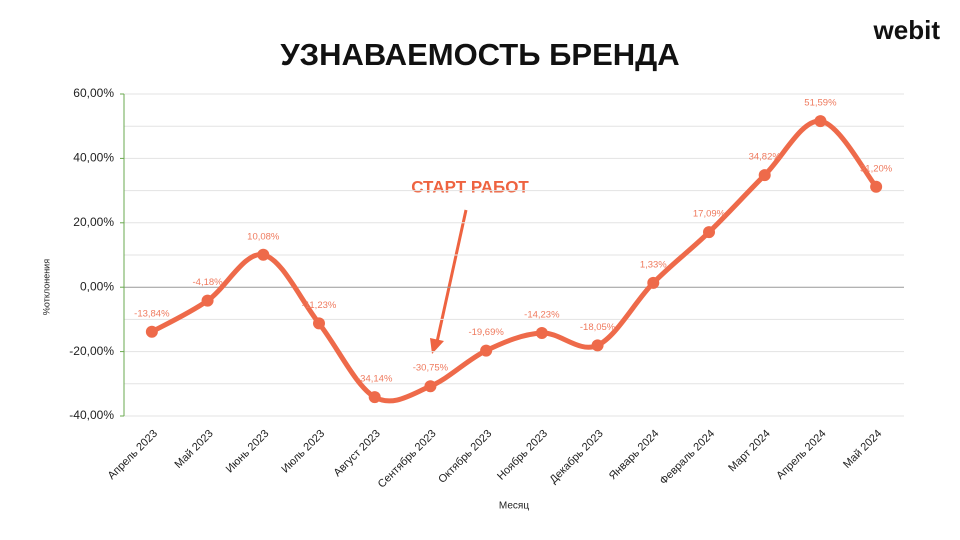  What do you see at coordinates (876, 168) in the screenshot?
I see `data-label: 31,20%` at bounding box center [876, 168].